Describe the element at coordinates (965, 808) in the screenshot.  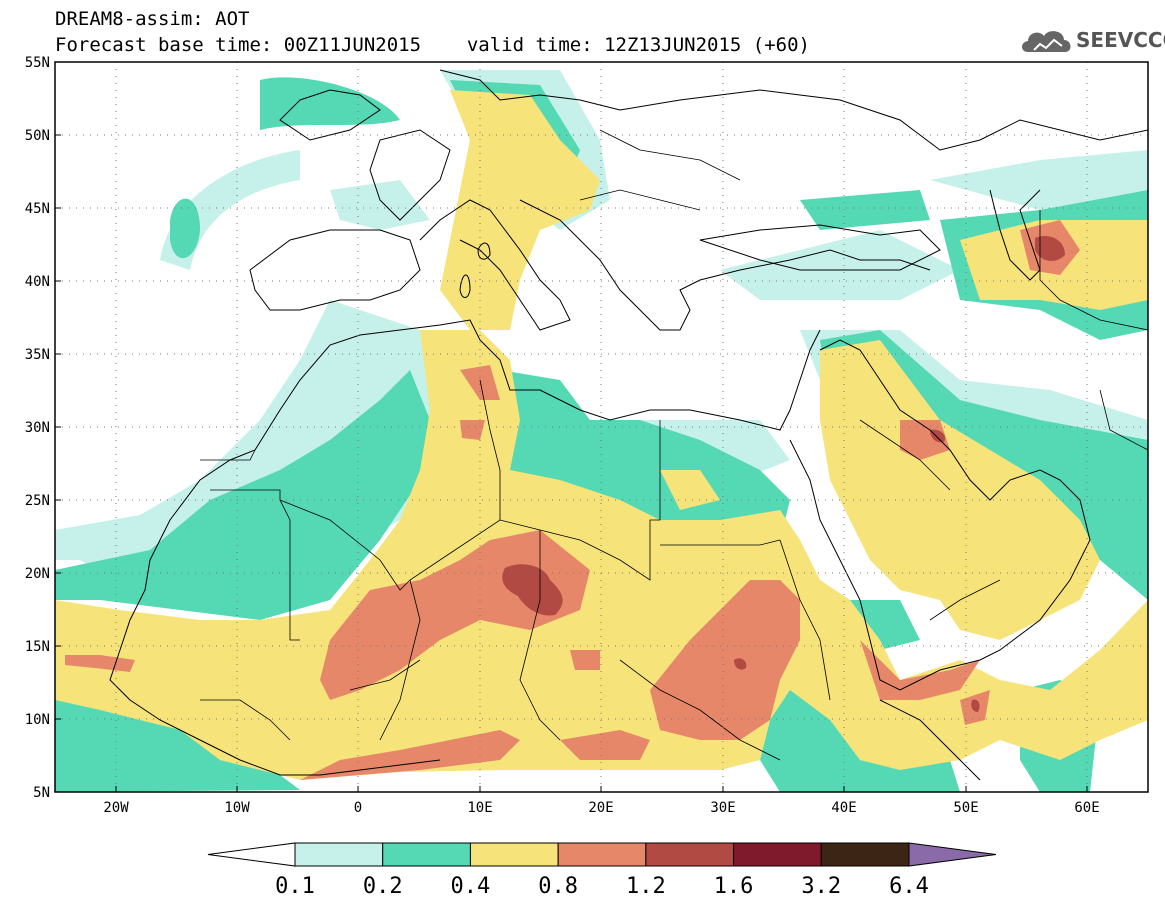
I see `lon-label: 50E` at that location.